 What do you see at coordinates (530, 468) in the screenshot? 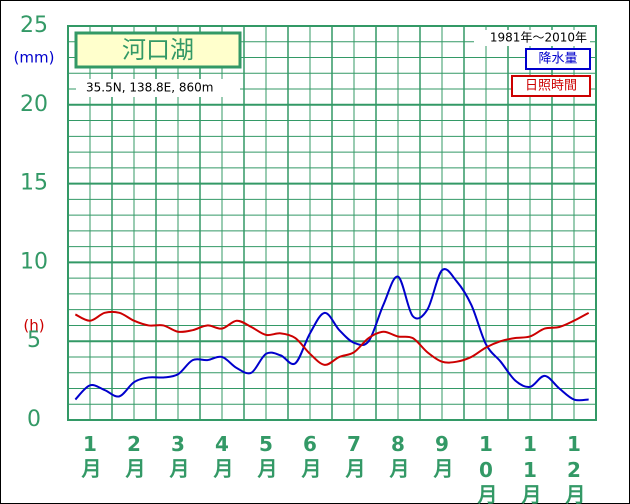
I see `x-tick-label: 11月` at bounding box center [530, 468].